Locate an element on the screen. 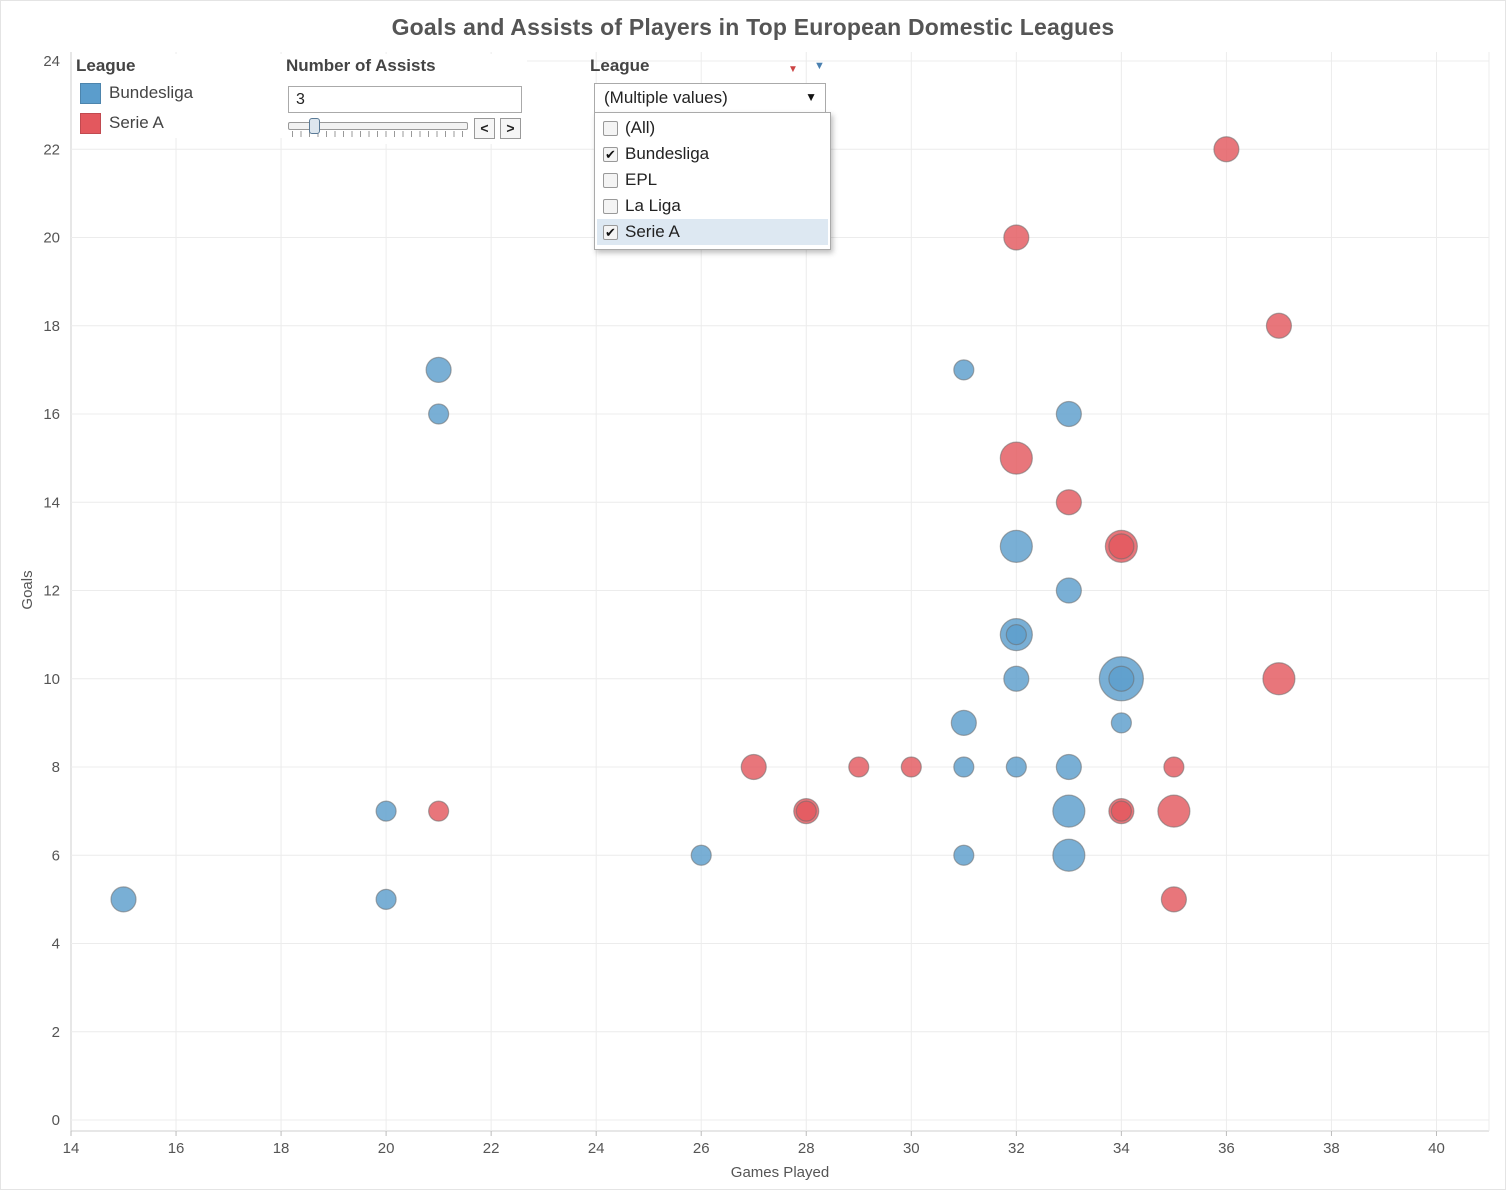  legend-label: Bundesliga is located at coordinates (151, 92).